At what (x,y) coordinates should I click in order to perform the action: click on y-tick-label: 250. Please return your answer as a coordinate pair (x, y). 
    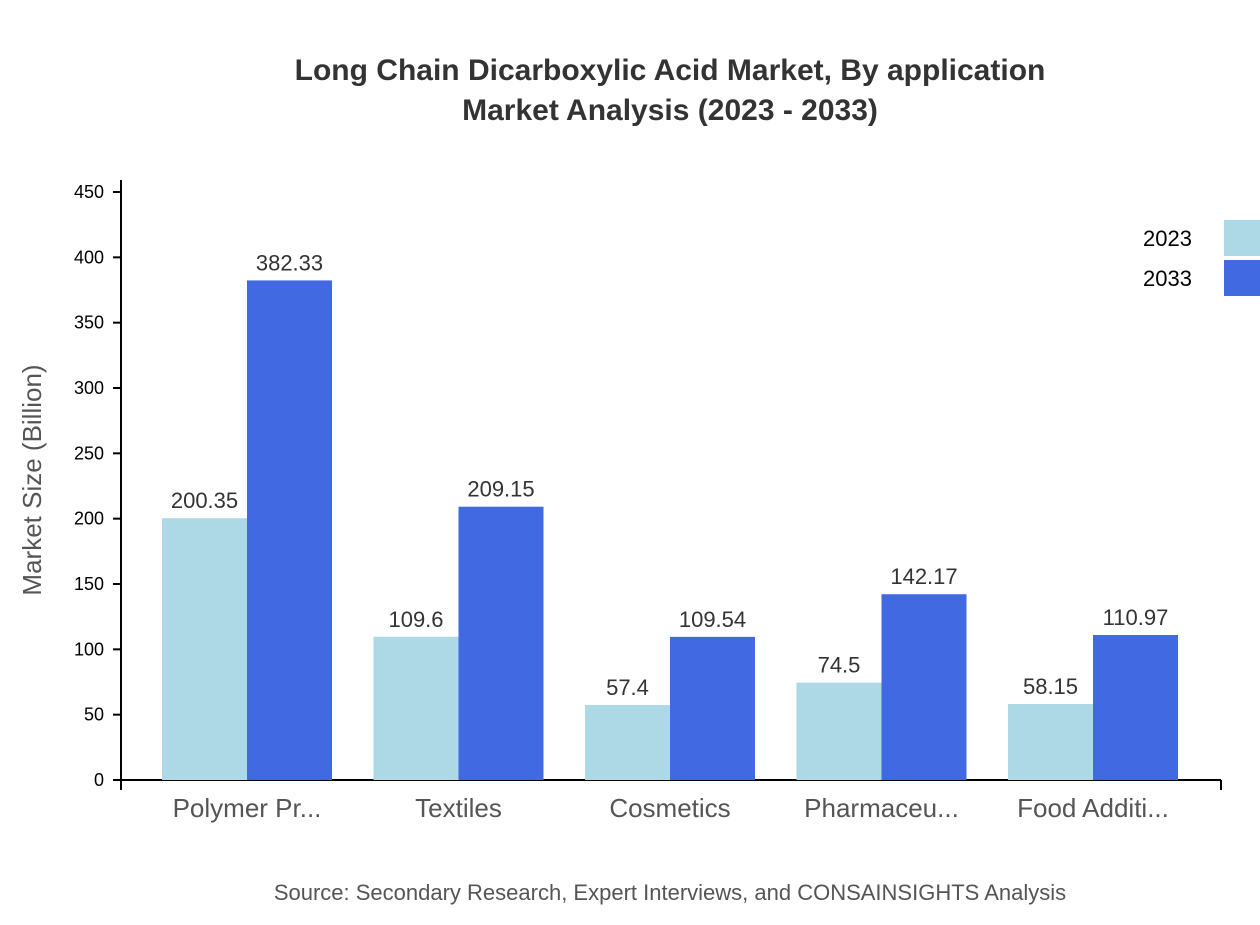
    Looking at the image, I should click on (89, 453).